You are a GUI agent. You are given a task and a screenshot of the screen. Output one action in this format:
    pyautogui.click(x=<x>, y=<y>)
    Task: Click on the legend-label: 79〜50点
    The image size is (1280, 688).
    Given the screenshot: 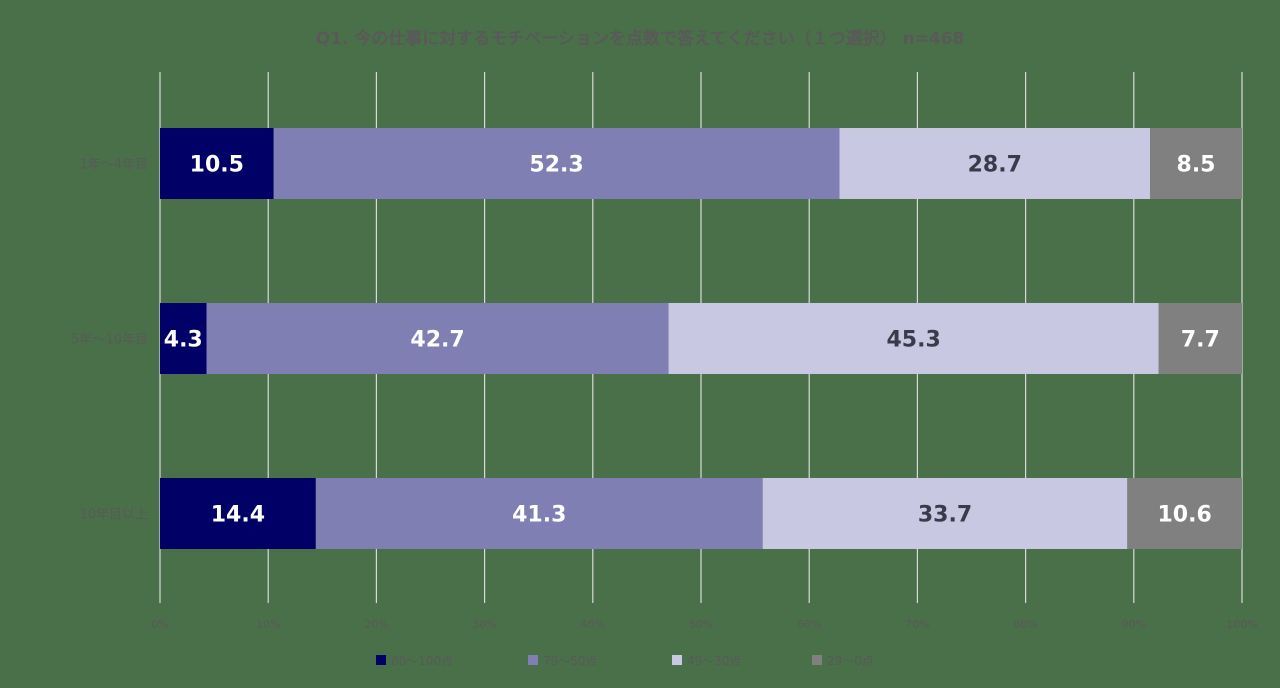 What is the action you would take?
    pyautogui.click(x=570, y=661)
    